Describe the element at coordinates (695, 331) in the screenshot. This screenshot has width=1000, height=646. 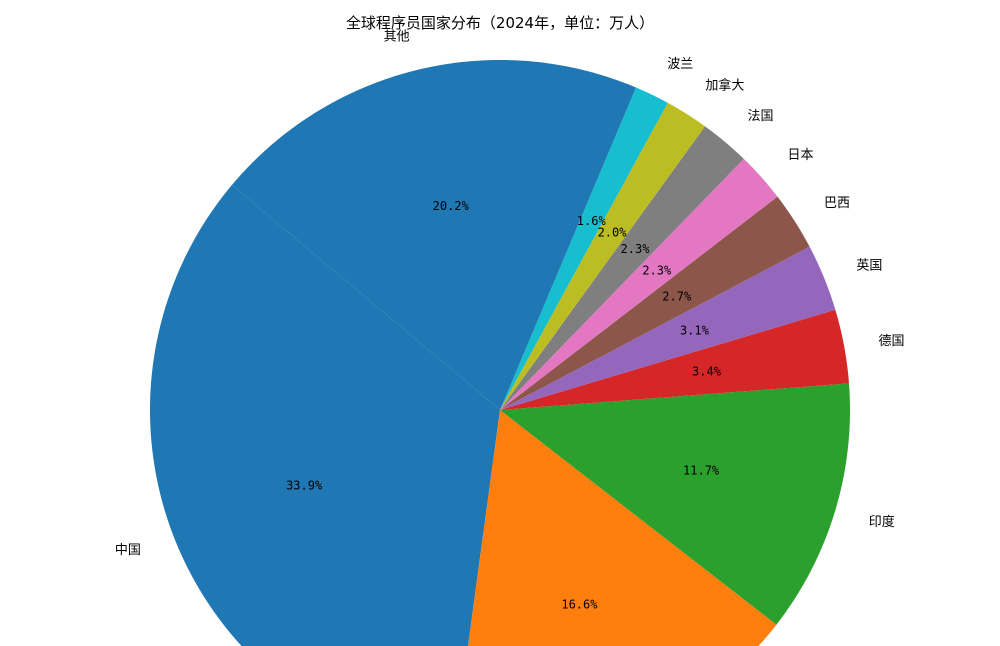
I see `slice-percent-label: 3.1%` at that location.